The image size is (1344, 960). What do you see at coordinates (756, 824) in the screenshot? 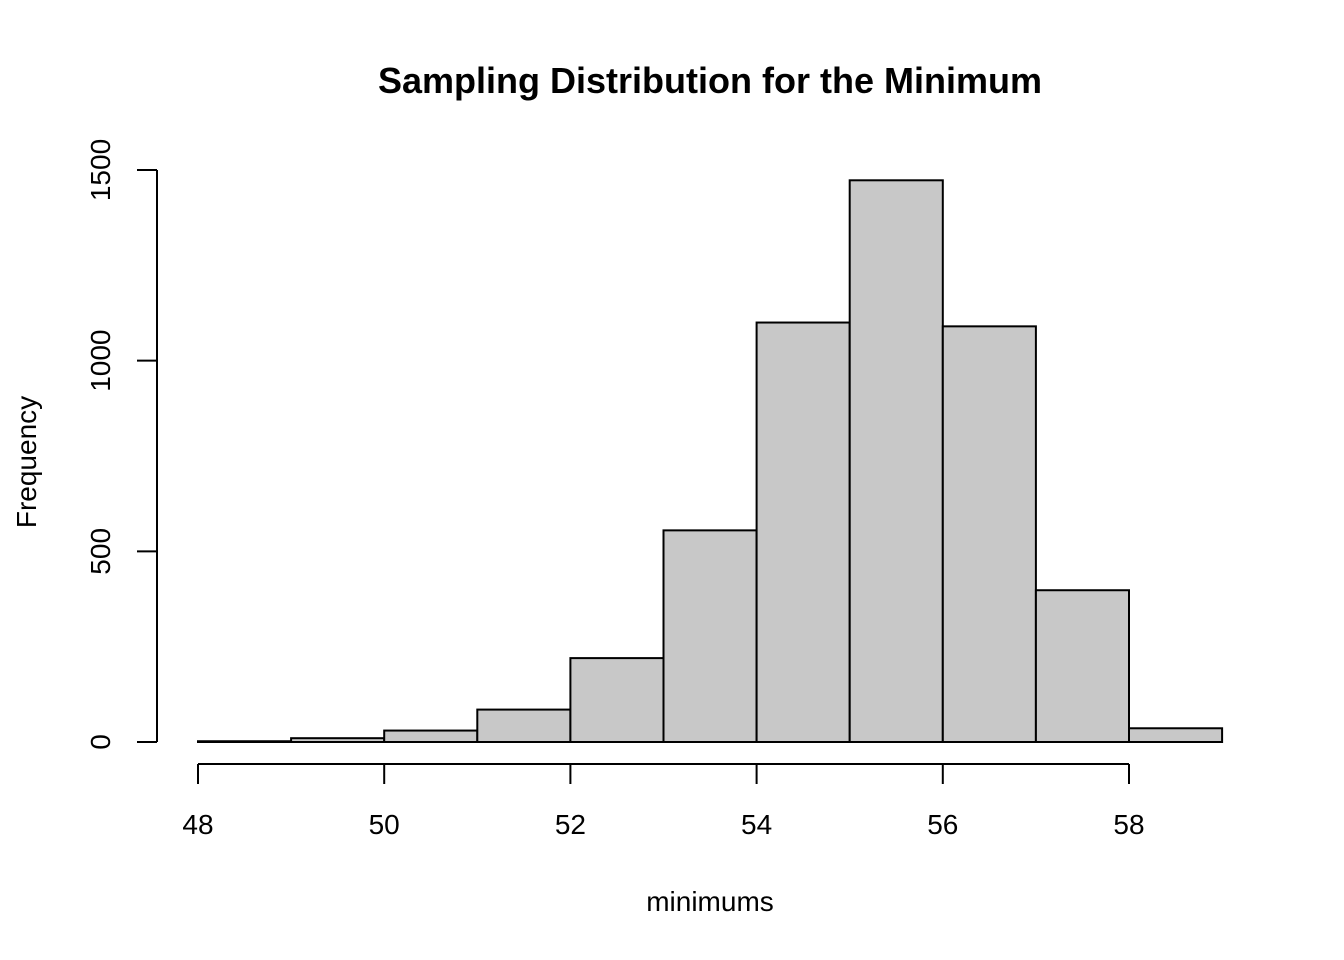
I see `x-tick-label: 54` at bounding box center [756, 824].